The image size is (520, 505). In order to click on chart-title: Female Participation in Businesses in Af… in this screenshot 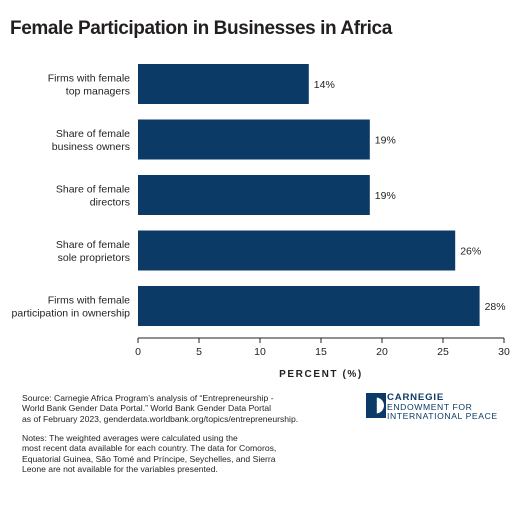, I will do `click(201, 28)`.